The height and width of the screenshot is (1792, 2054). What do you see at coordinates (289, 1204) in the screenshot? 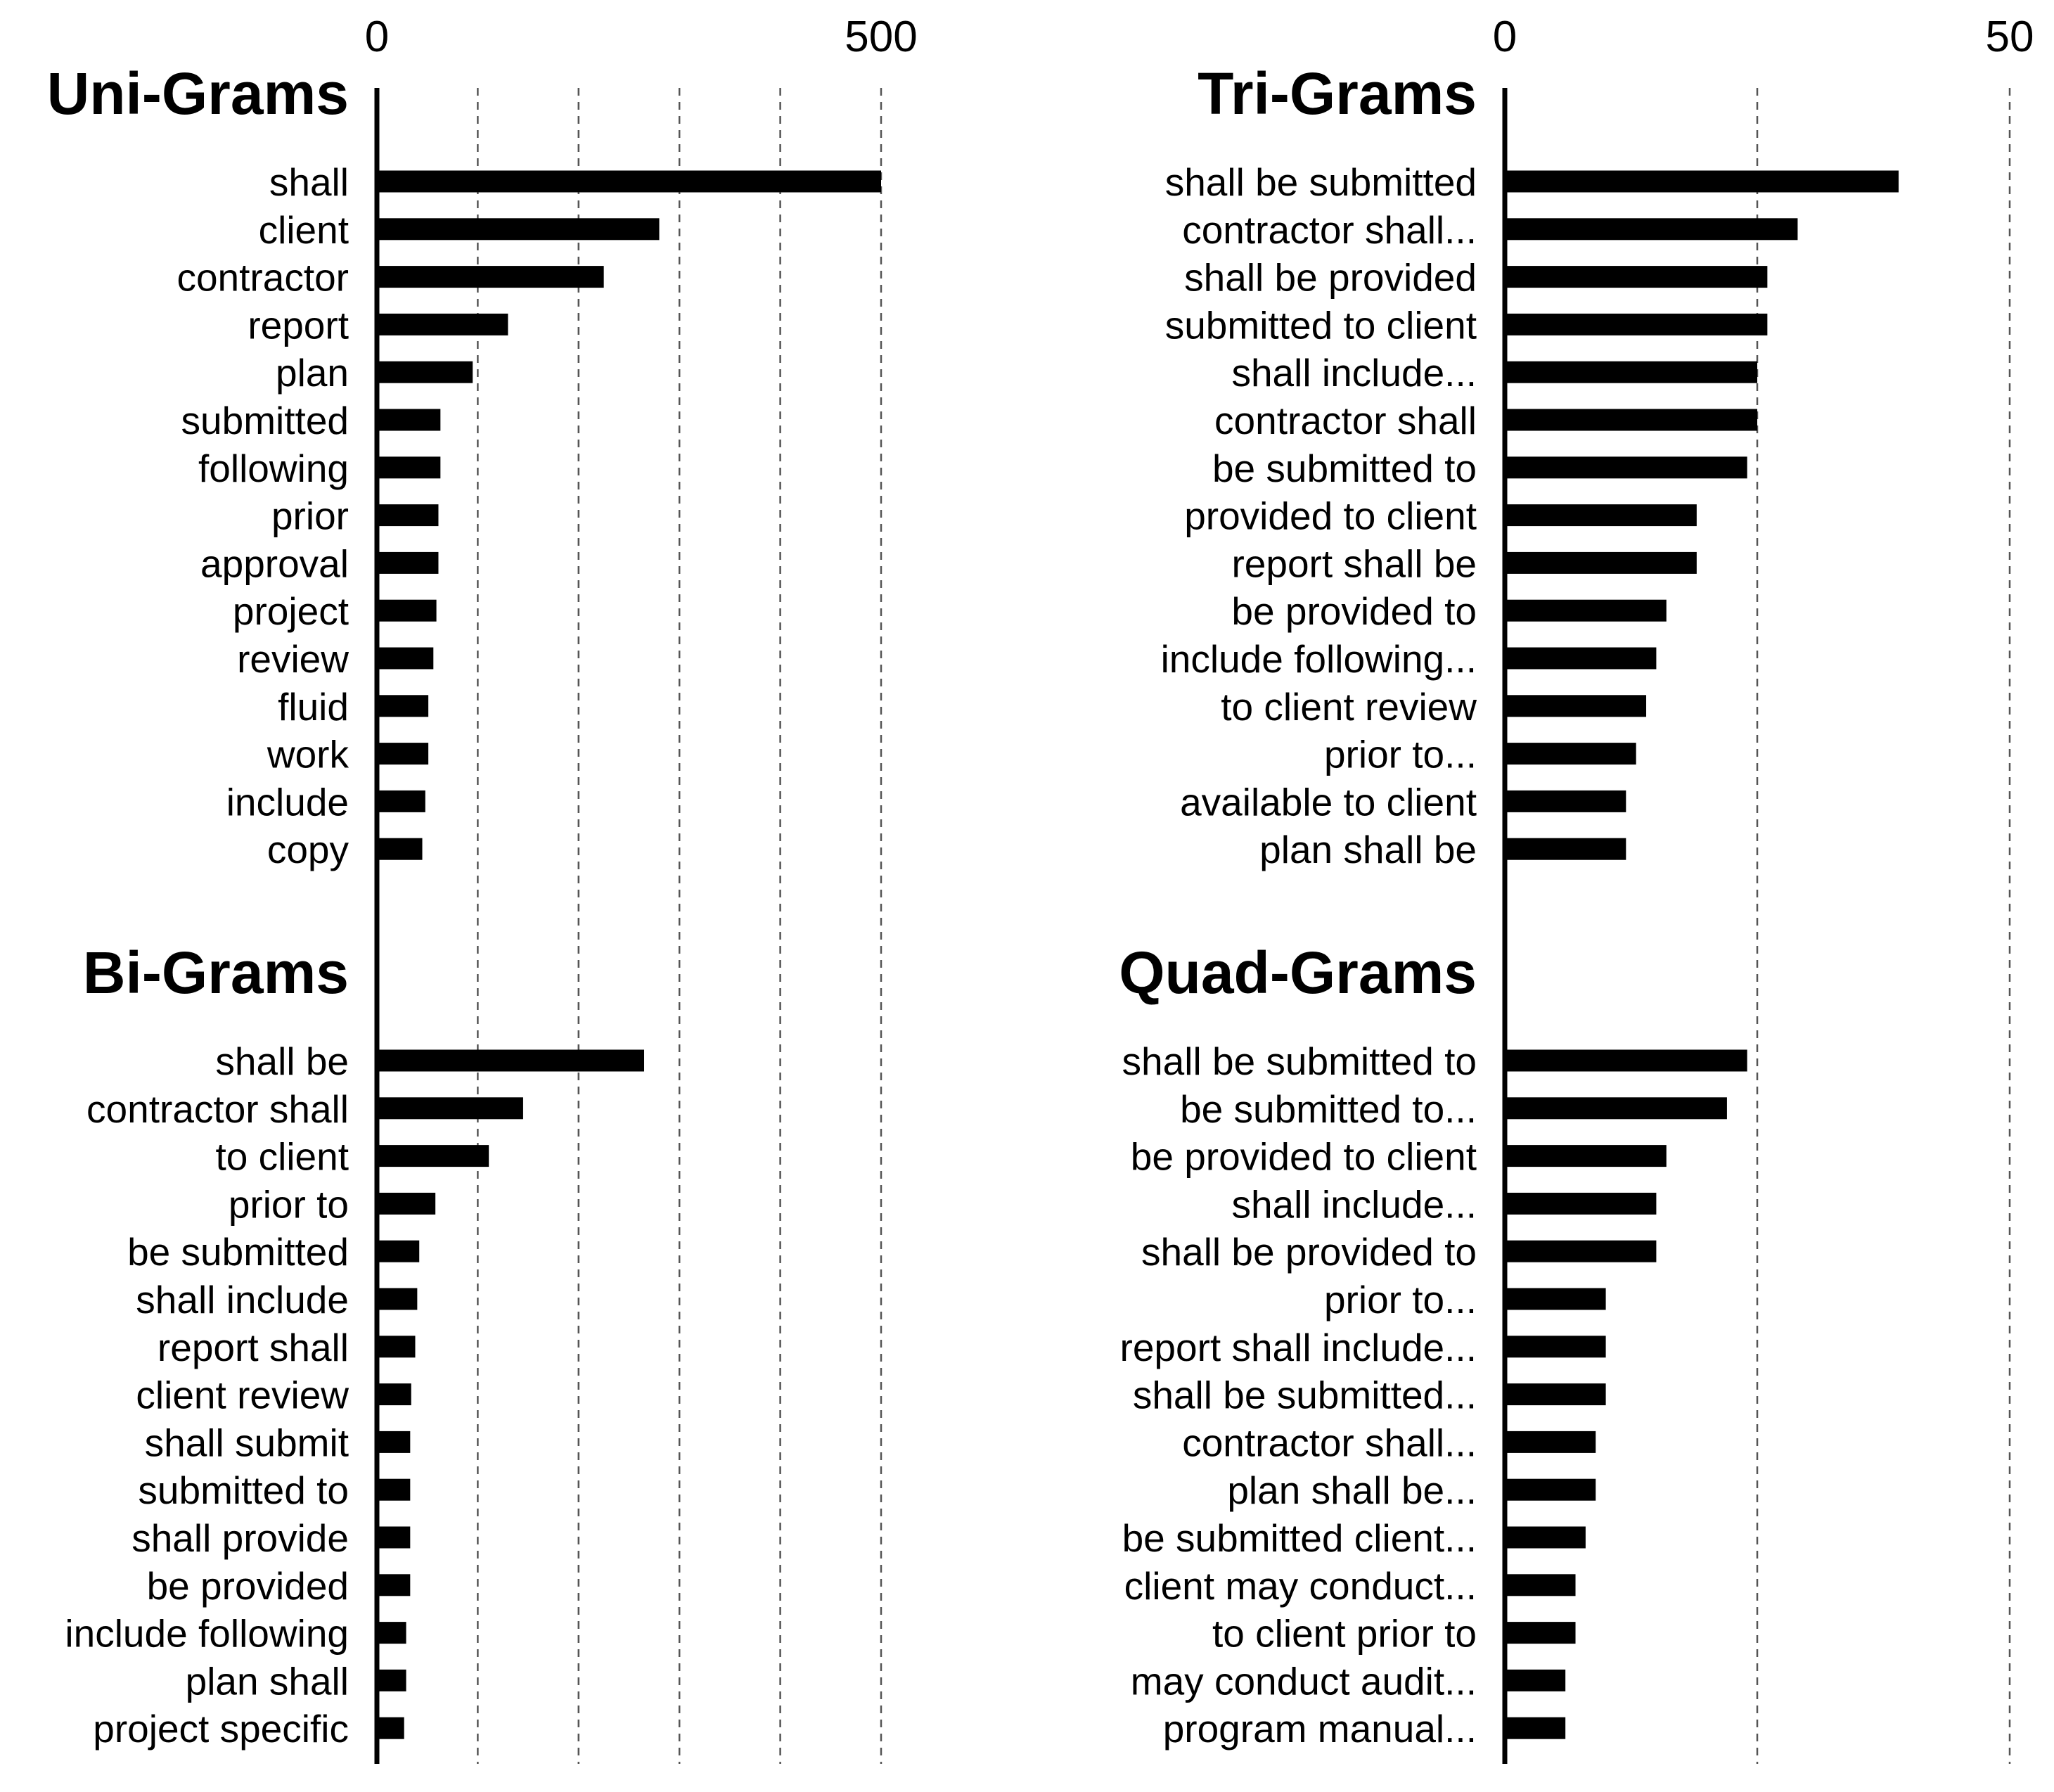
I see `category-label: prior to` at bounding box center [289, 1204].